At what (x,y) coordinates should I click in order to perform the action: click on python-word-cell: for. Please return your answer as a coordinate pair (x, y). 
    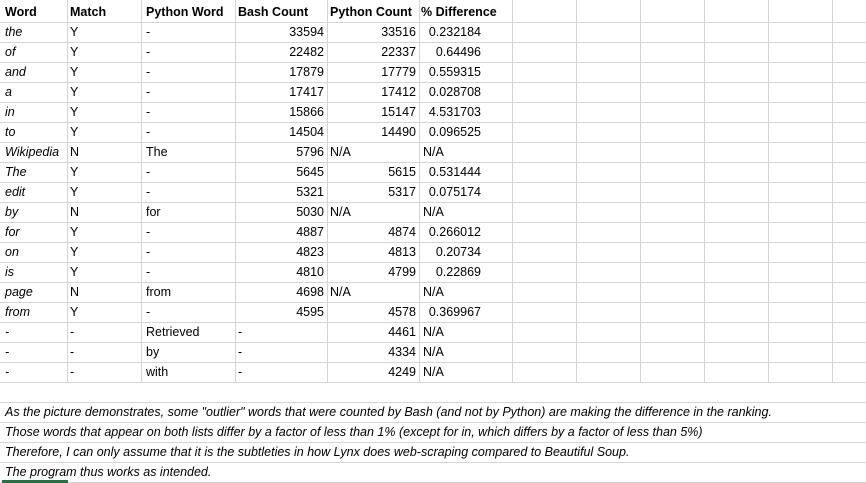
    Looking at the image, I should click on (153, 212).